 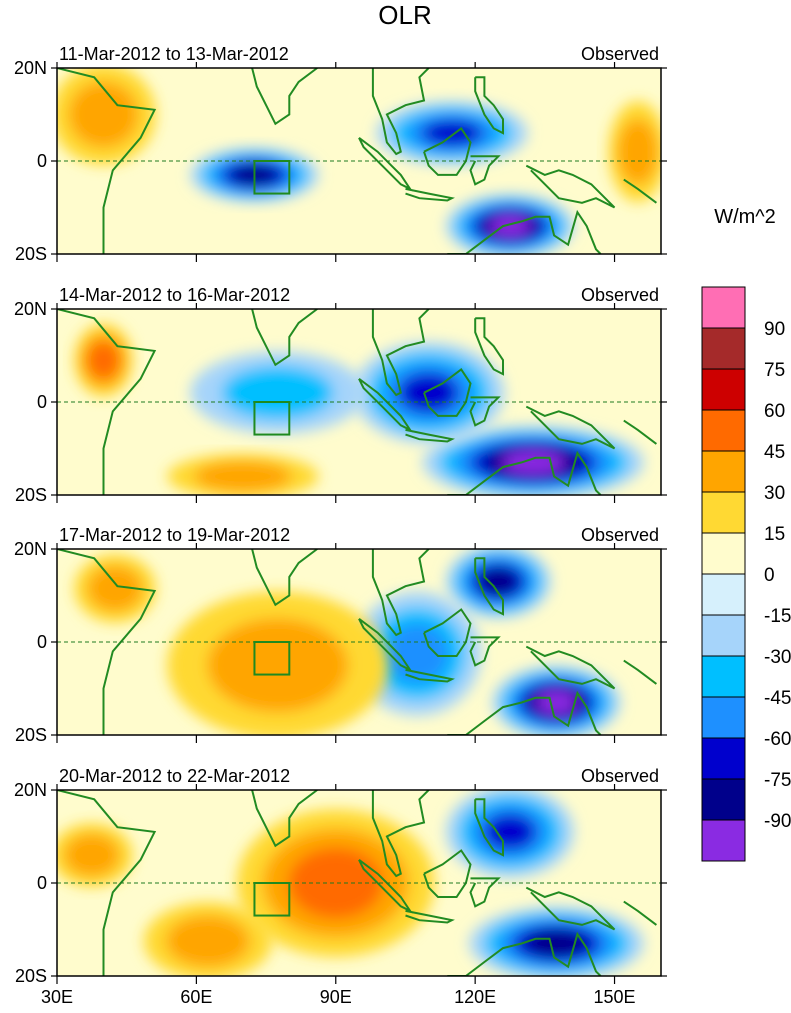 I want to click on colorbar-label: -15, so click(x=777, y=616).